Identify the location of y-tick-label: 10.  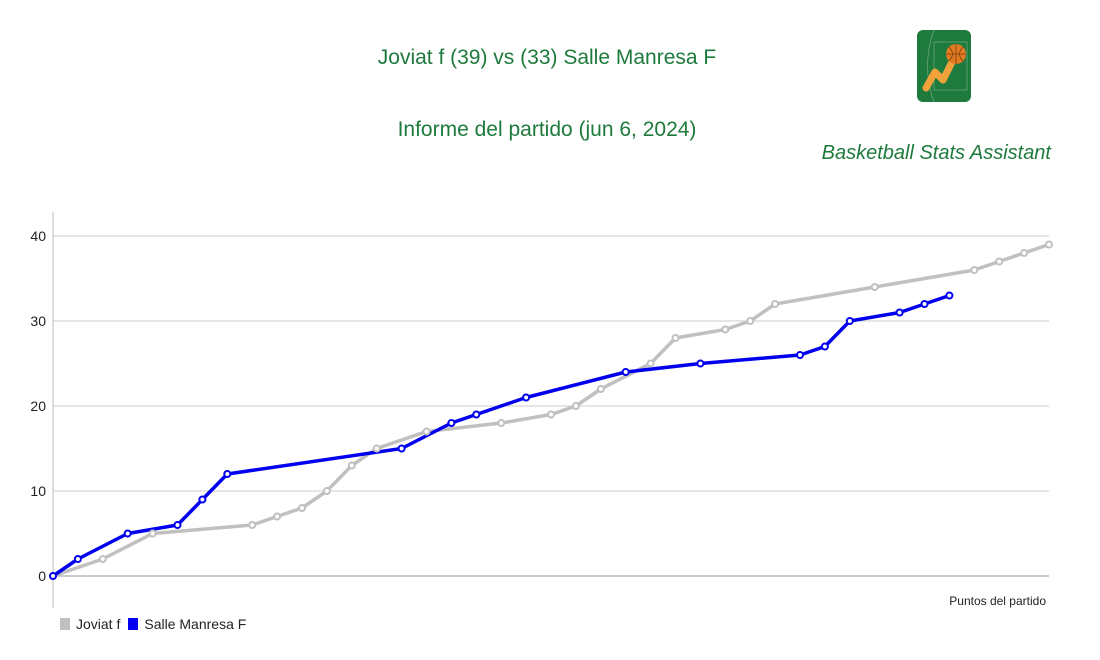
(38, 491).